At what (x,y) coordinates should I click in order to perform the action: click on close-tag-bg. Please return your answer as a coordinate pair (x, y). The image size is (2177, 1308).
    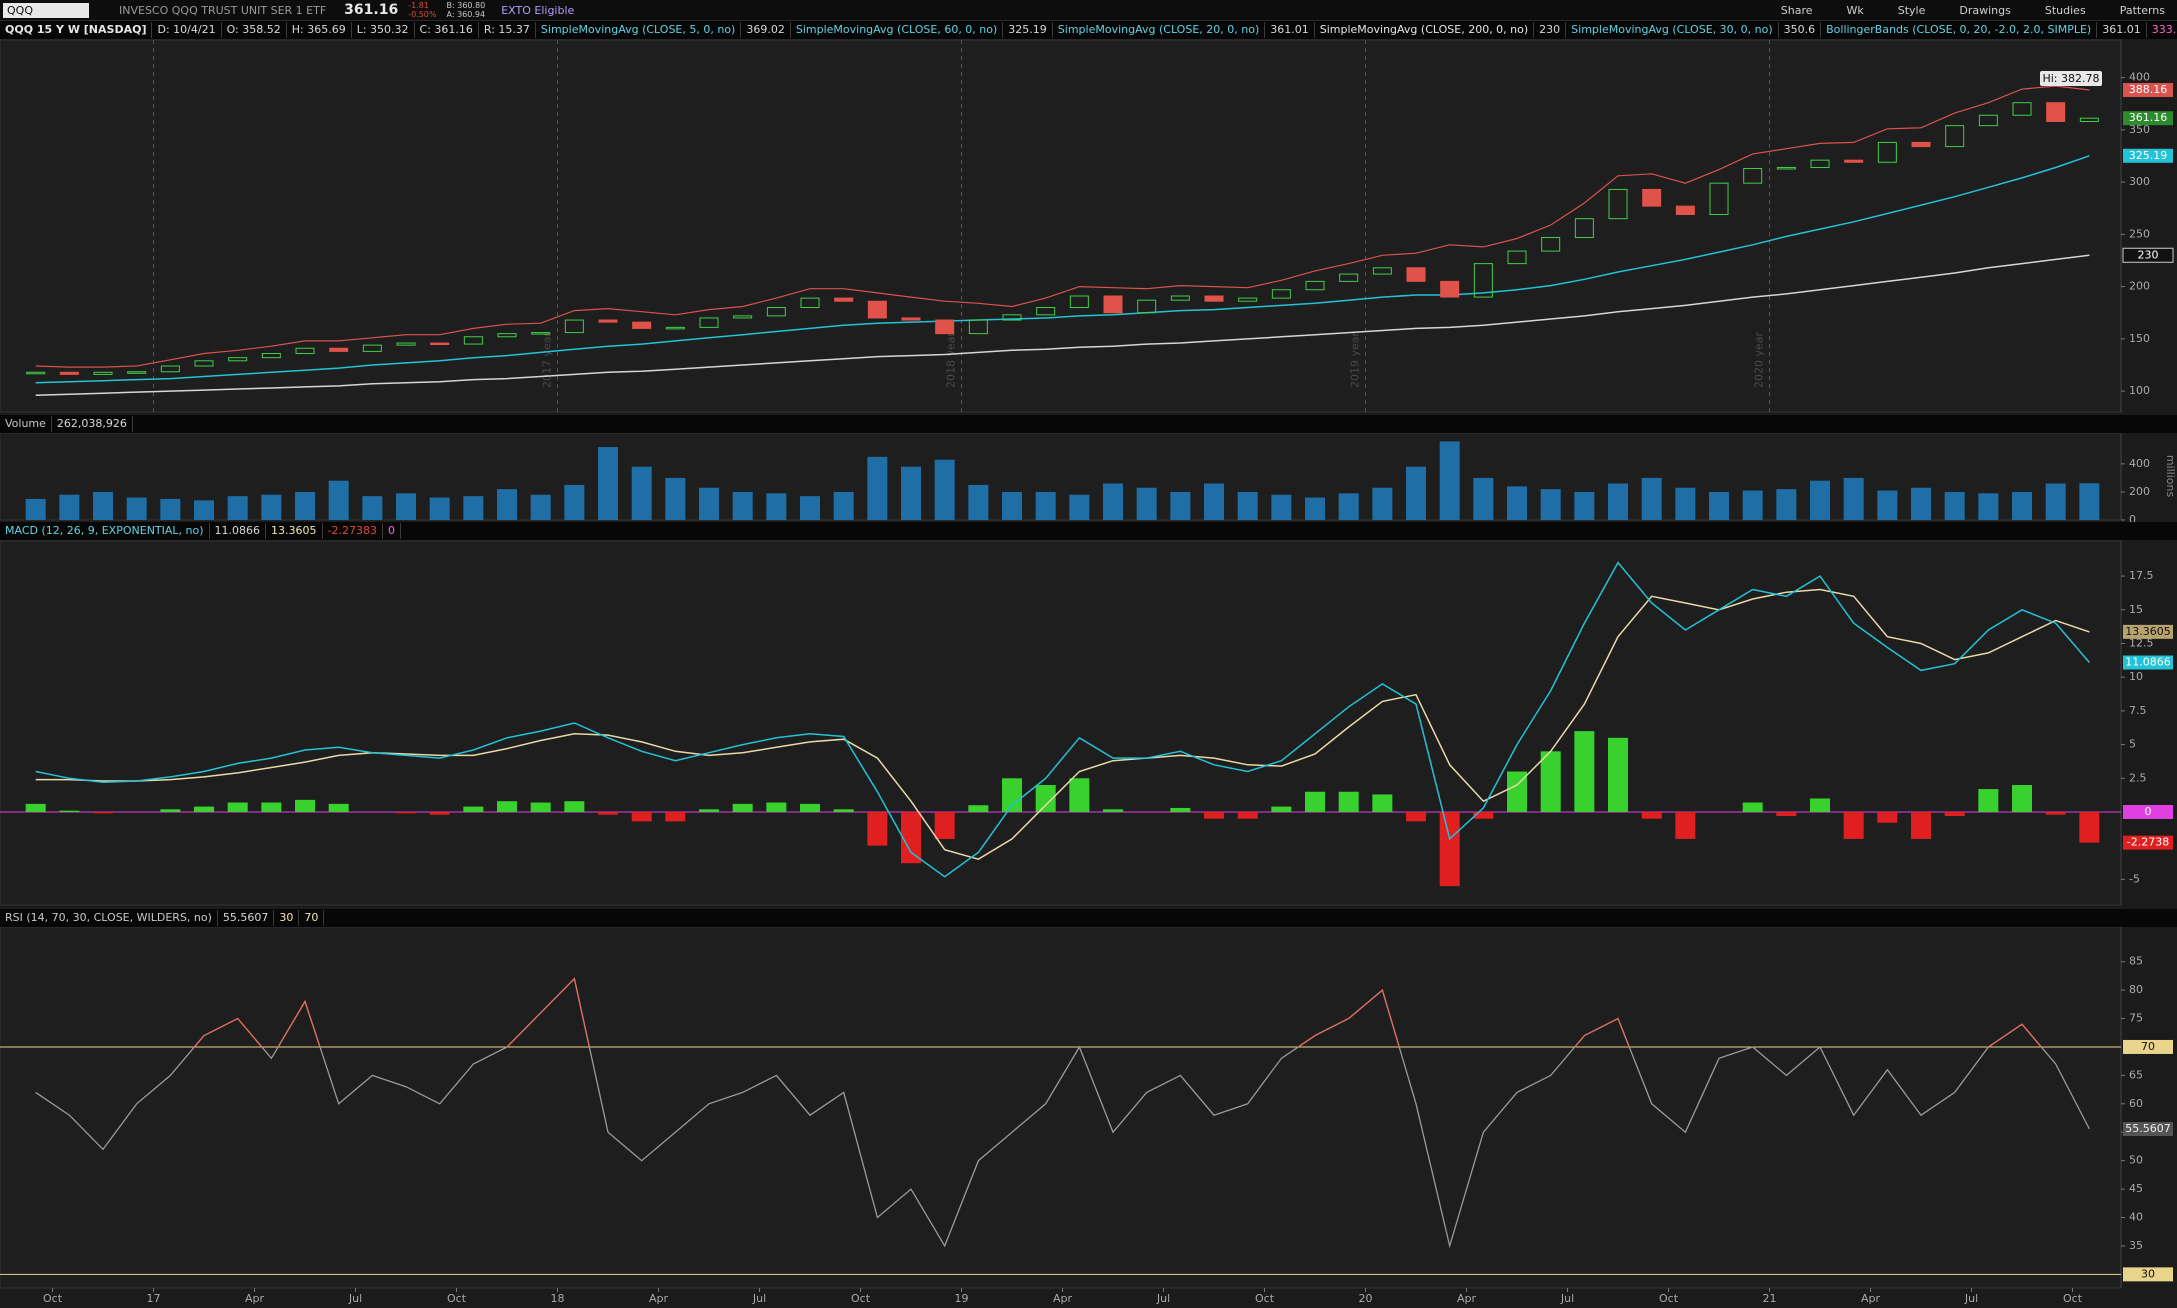
    Looking at the image, I should click on (2148, 118).